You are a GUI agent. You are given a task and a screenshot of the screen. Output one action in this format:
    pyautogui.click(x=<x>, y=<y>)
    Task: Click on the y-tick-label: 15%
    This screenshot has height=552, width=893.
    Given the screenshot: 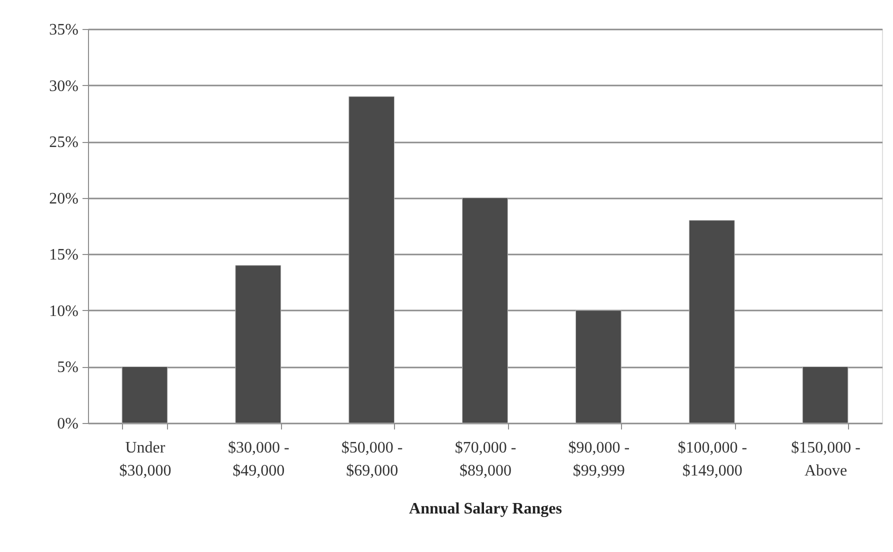 What is the action you would take?
    pyautogui.click(x=63, y=255)
    